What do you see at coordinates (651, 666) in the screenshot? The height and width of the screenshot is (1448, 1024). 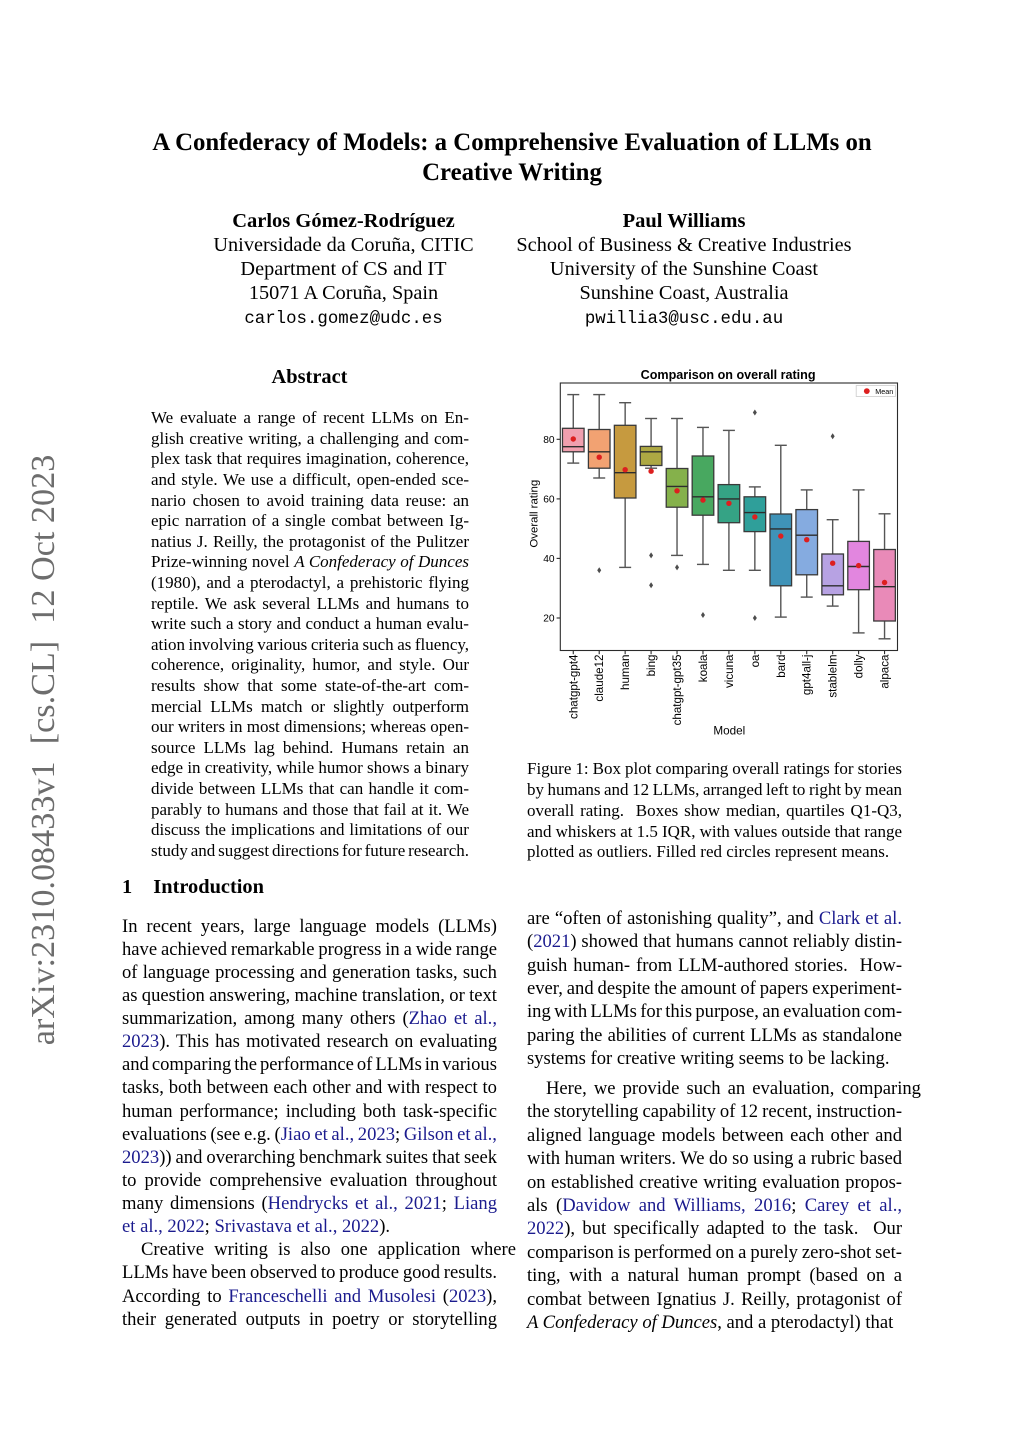 I see `svg-text: bing` at bounding box center [651, 666].